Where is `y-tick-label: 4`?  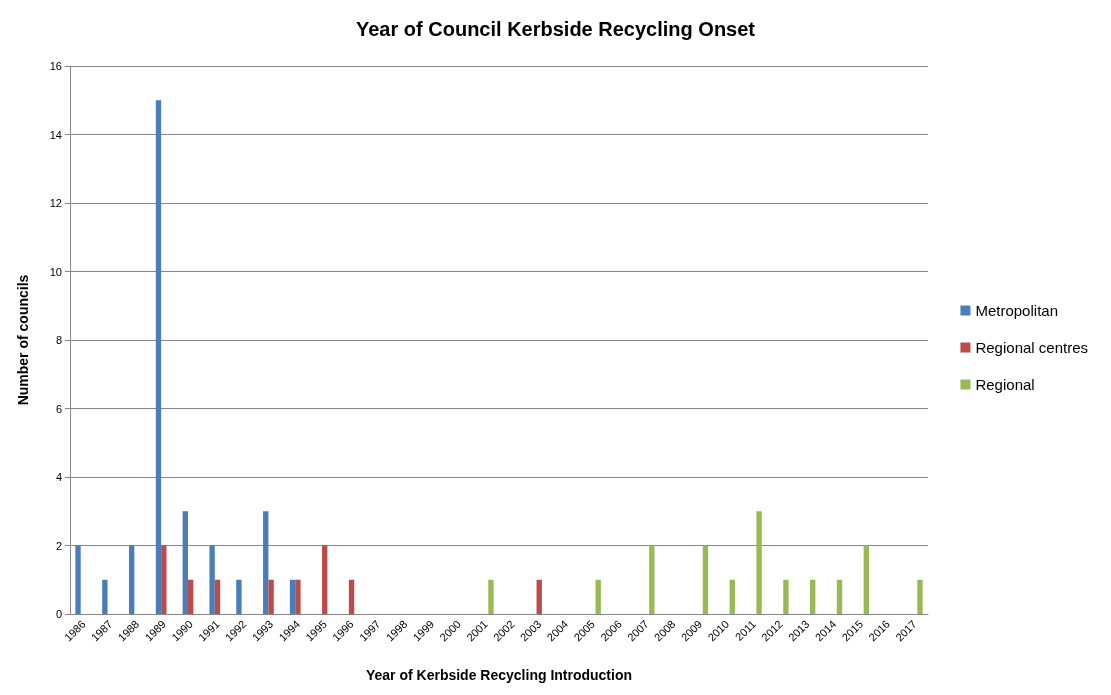 y-tick-label: 4 is located at coordinates (58, 477).